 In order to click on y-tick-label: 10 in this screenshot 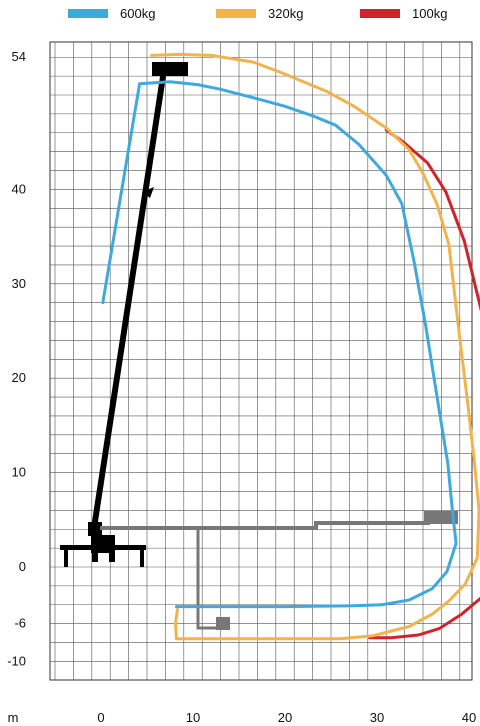, I will do `click(19, 472)`.